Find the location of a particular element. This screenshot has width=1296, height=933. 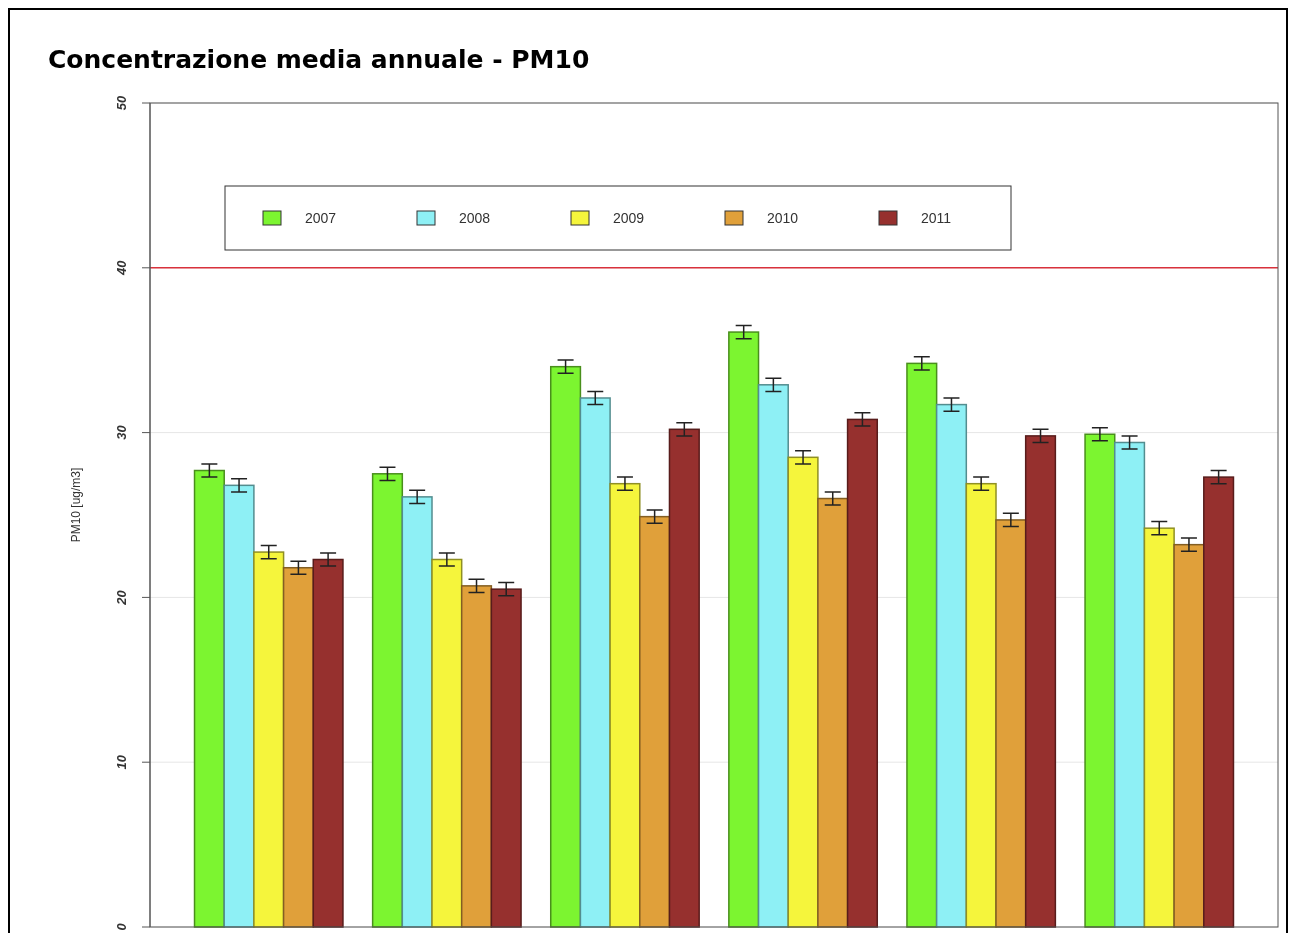

legend-label: 2009 is located at coordinates (629, 218).